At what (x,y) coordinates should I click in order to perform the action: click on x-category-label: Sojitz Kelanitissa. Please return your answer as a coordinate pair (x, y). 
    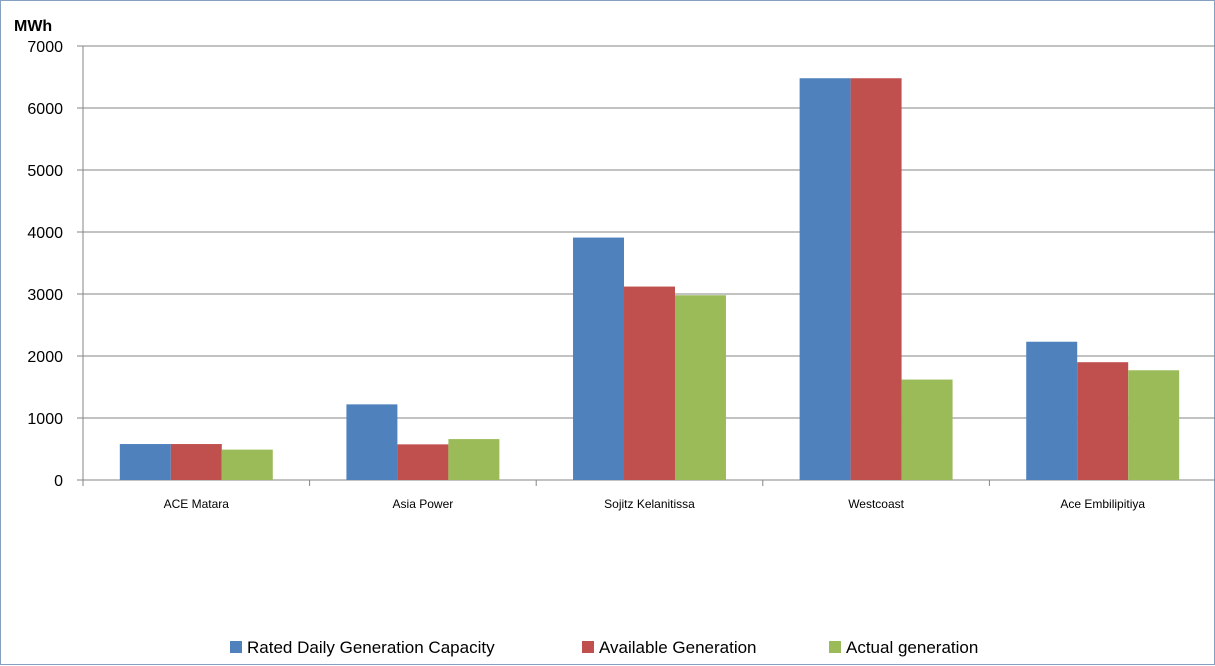
    Looking at the image, I should click on (649, 504).